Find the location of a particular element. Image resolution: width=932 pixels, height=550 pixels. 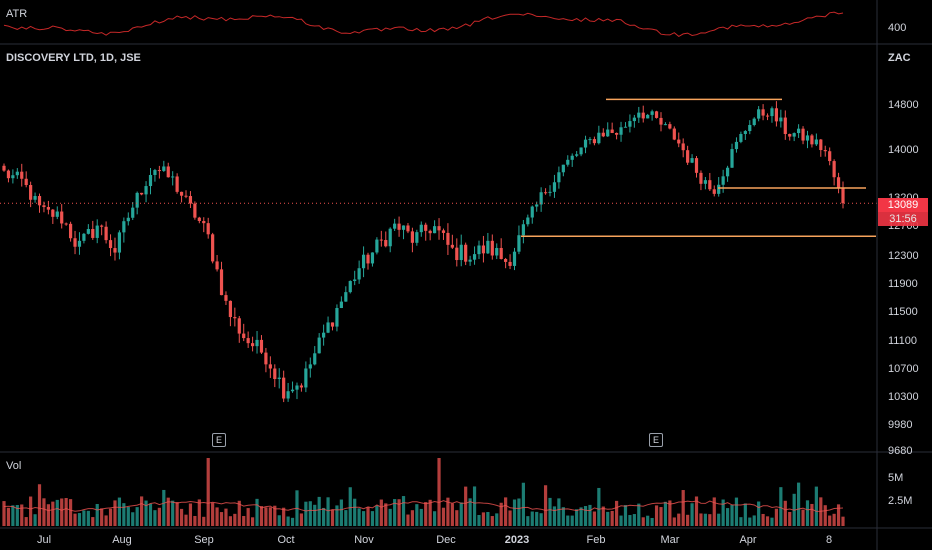

price-tick-label: 9680 is located at coordinates (900, 451).